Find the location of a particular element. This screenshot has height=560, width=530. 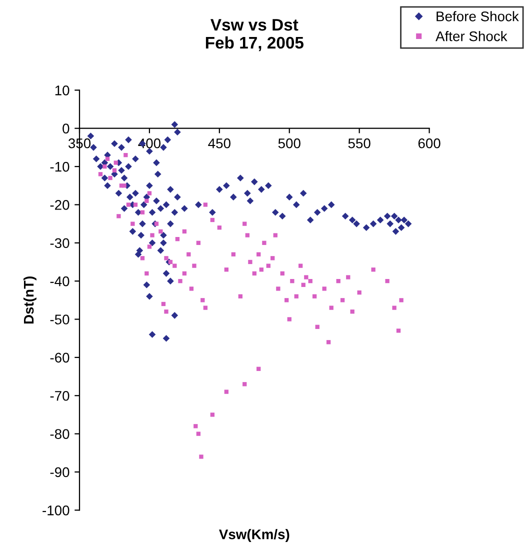

y-tick-label: -30 is located at coordinates (60, 243).